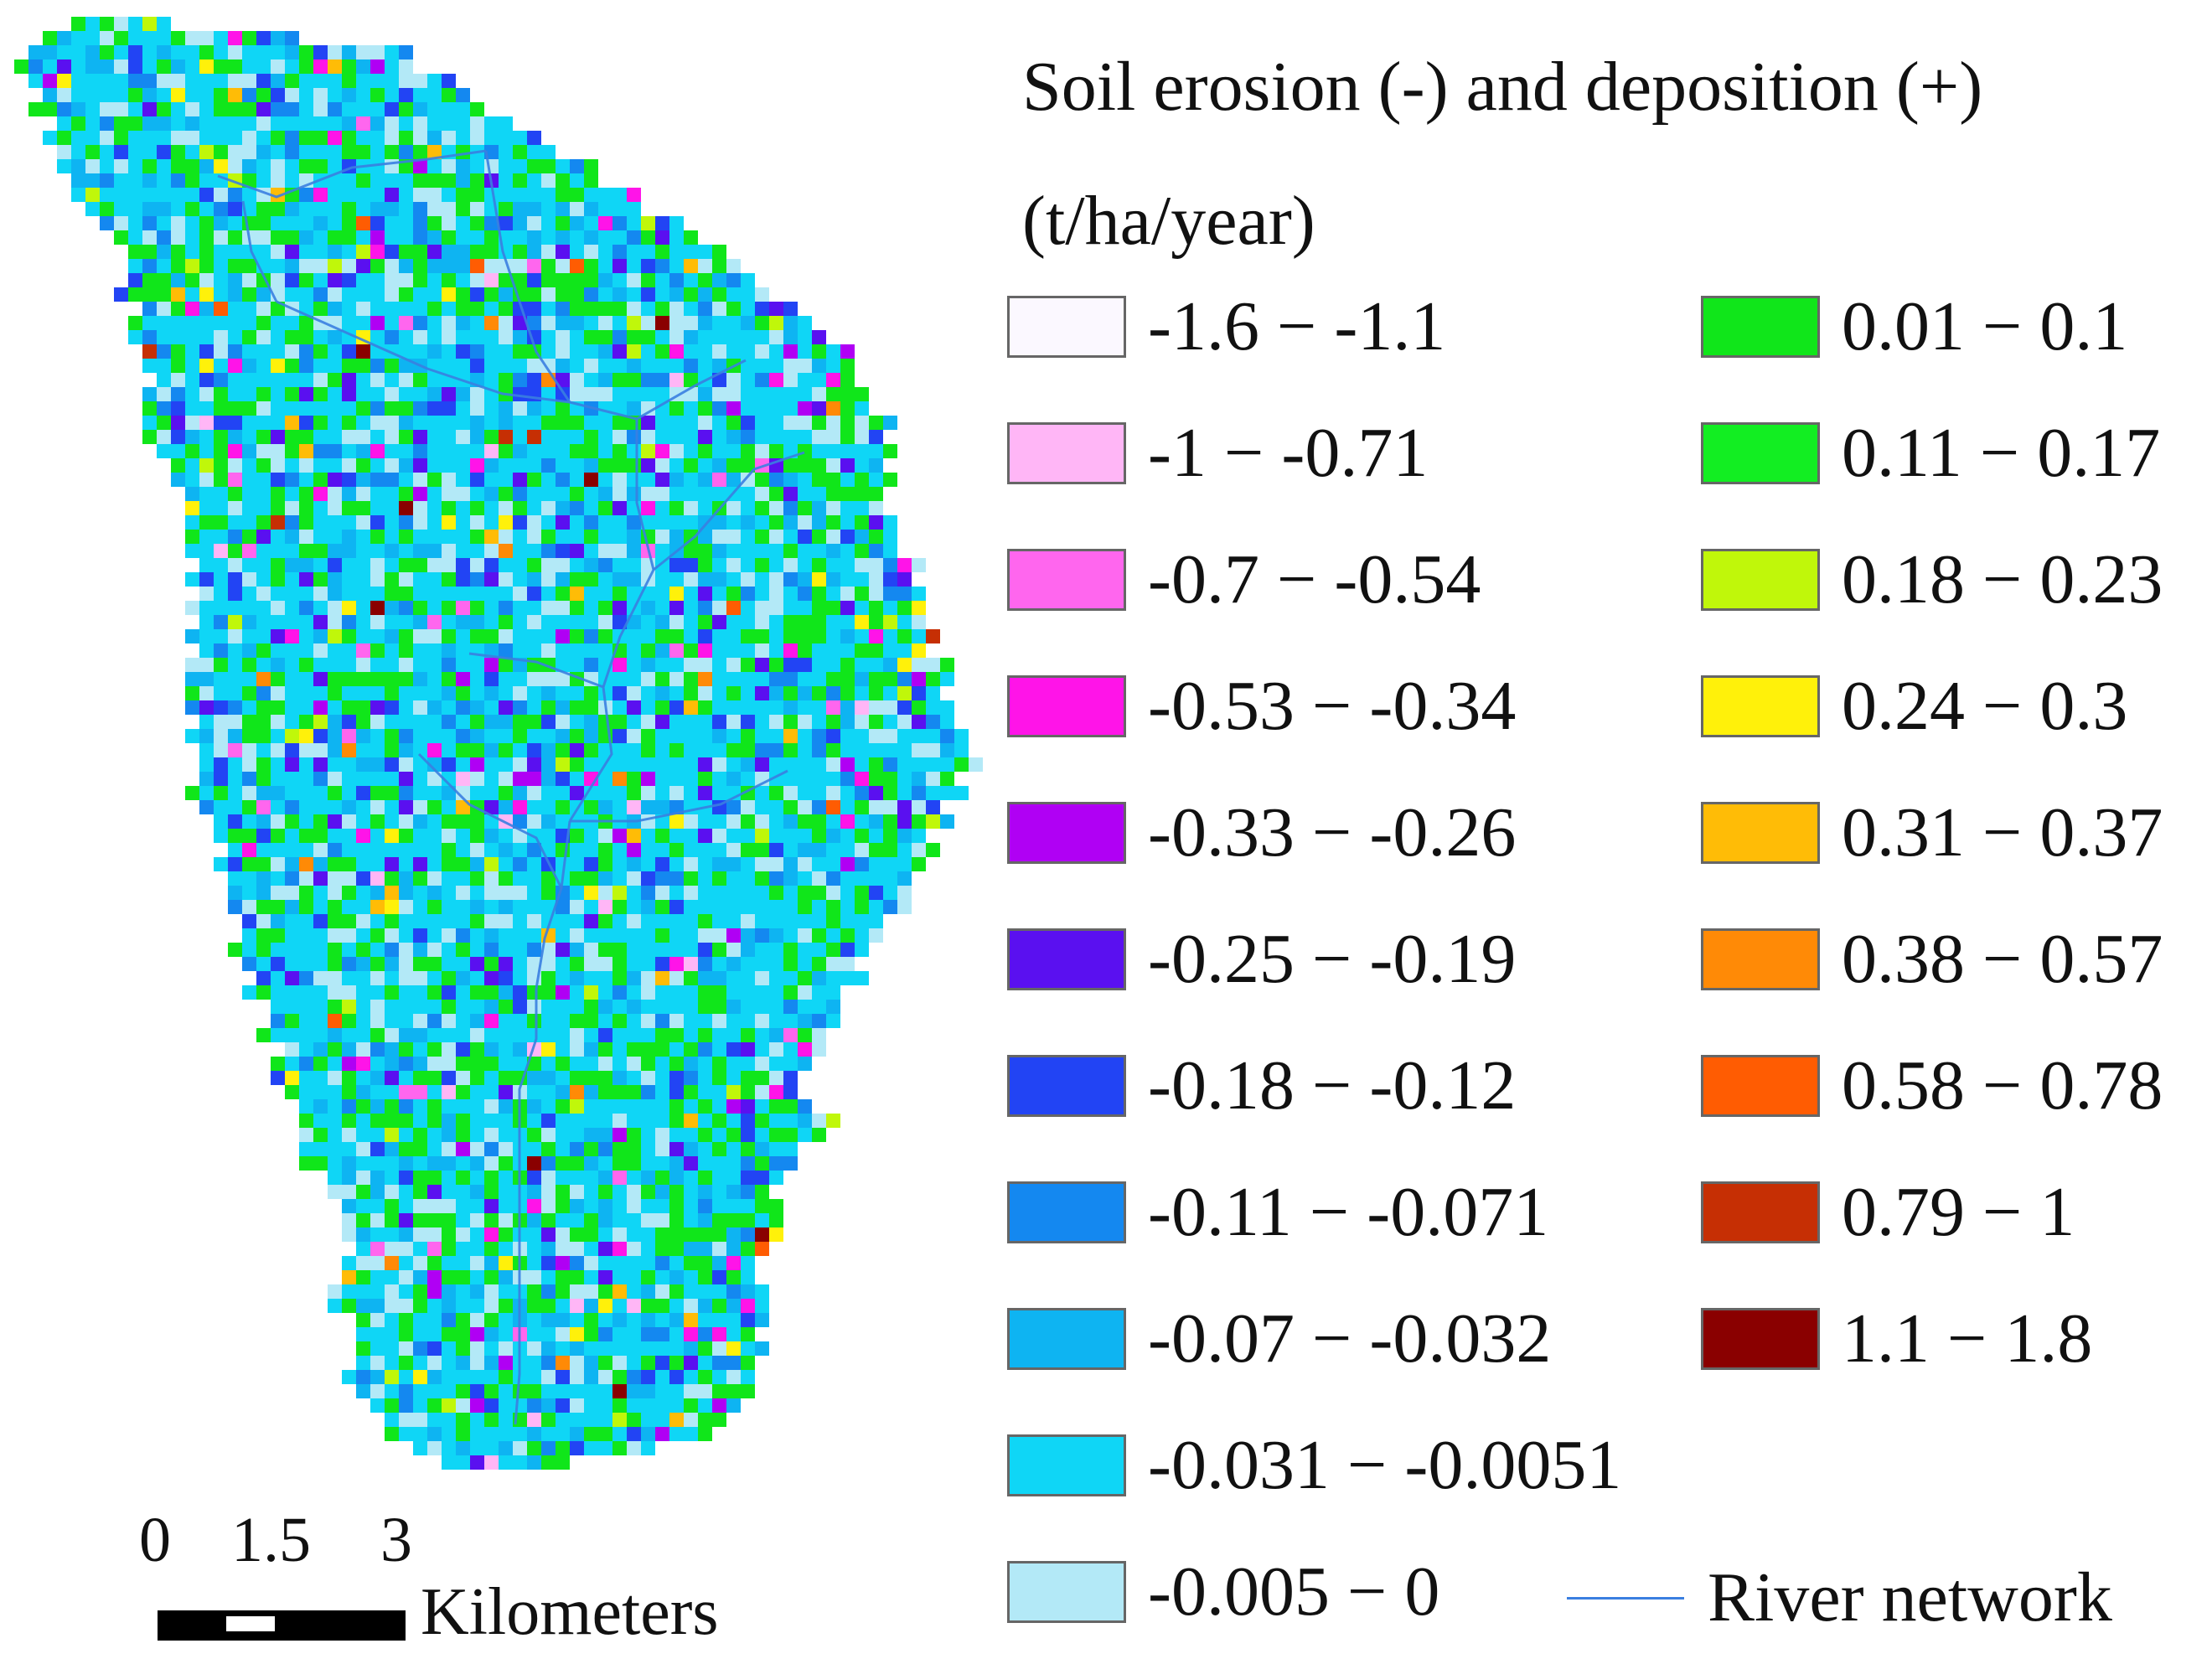  Describe the element at coordinates (1985, 326) in the screenshot. I see `legend-label: 0.01 − 0.1` at that location.